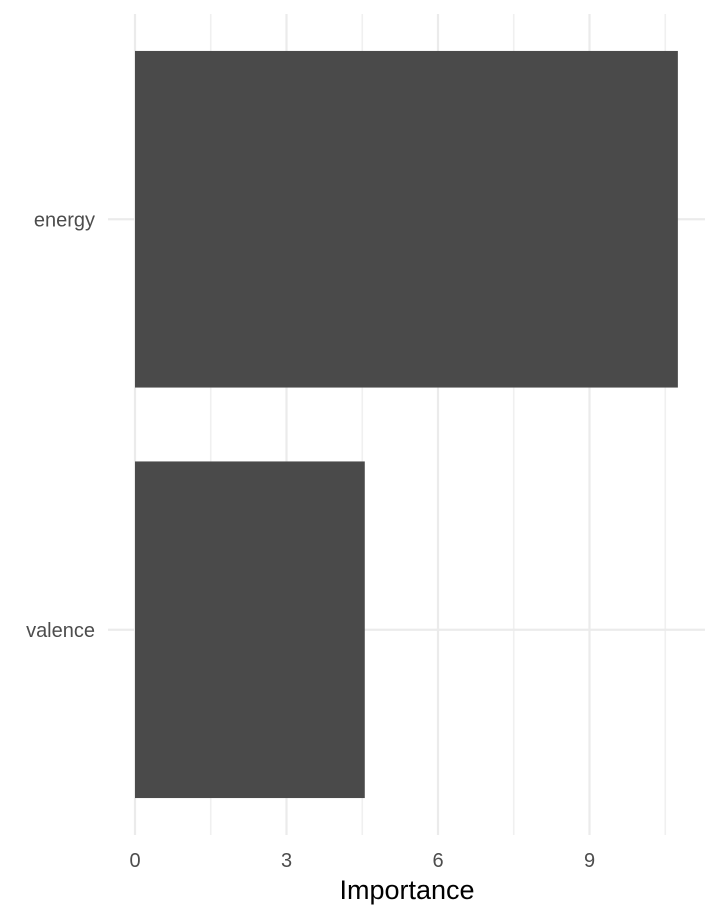 This screenshot has height=921, width=720. I want to click on x-axis-title: Importance, so click(406, 890).